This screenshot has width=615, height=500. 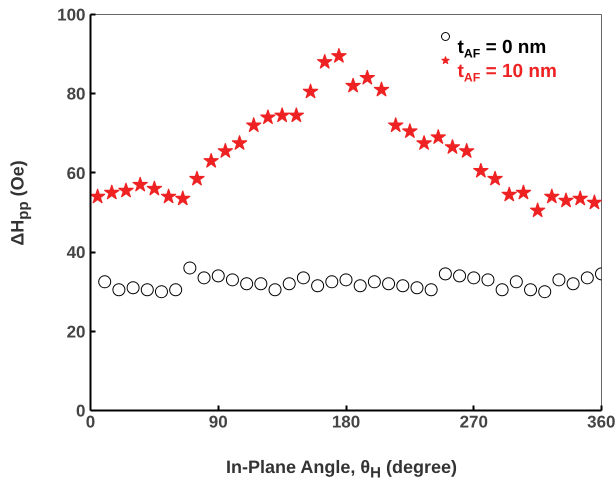 I want to click on x-tick-label: 360, so click(x=601, y=422).